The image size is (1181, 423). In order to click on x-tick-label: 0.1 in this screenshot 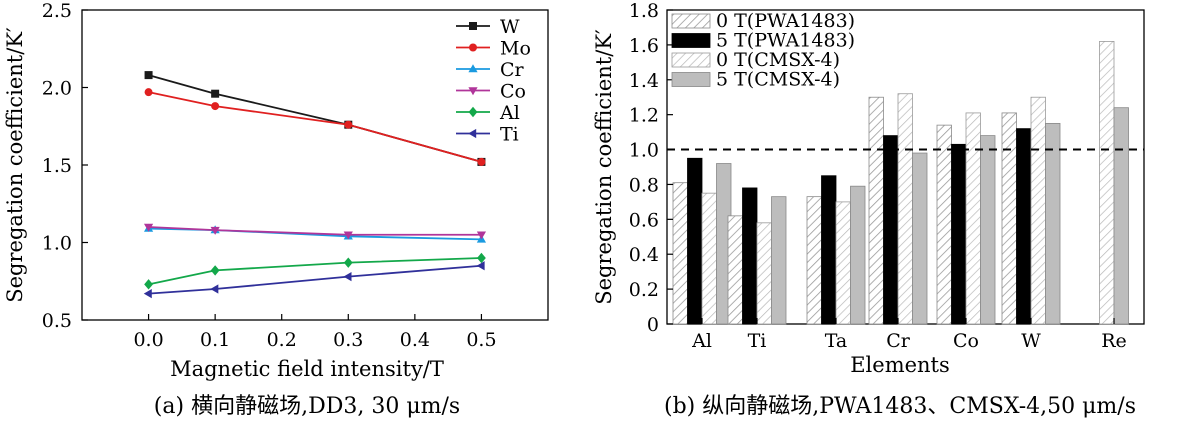, I will do `click(215, 340)`.